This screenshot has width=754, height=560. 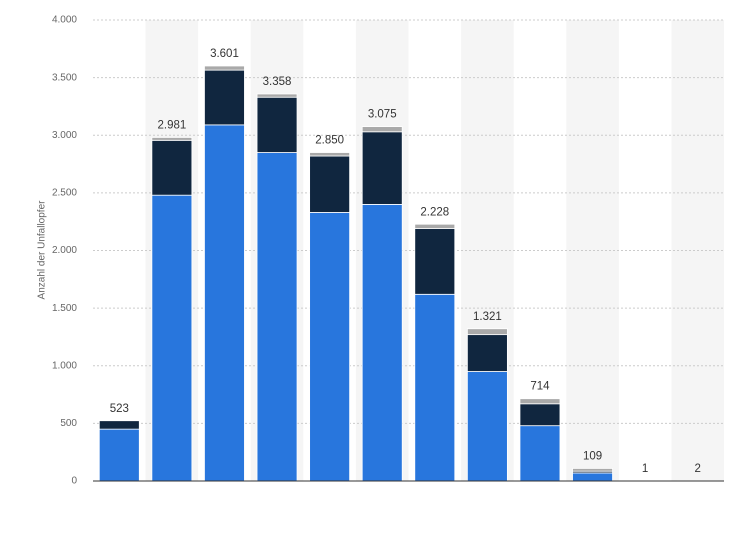 I want to click on total-label: 1.321, so click(x=487, y=317).